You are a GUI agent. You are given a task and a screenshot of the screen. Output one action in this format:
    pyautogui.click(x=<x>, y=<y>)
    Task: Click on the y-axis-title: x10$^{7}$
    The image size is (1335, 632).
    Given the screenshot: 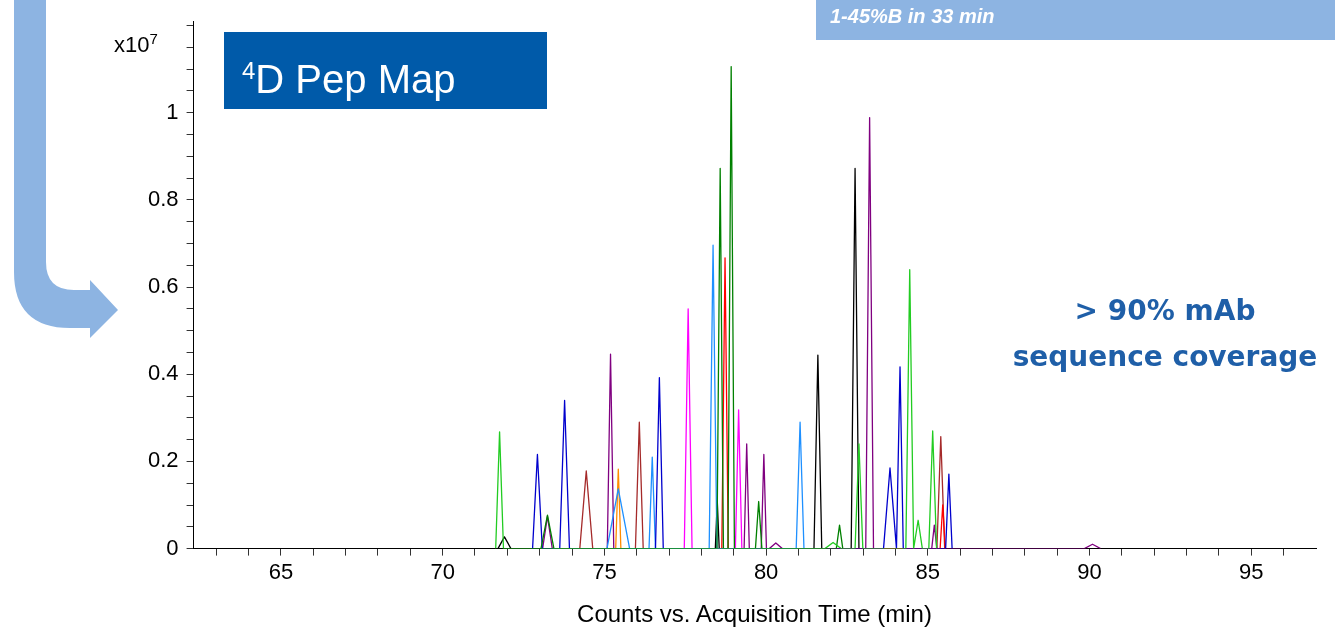 What is the action you would take?
    pyautogui.click(x=136, y=44)
    